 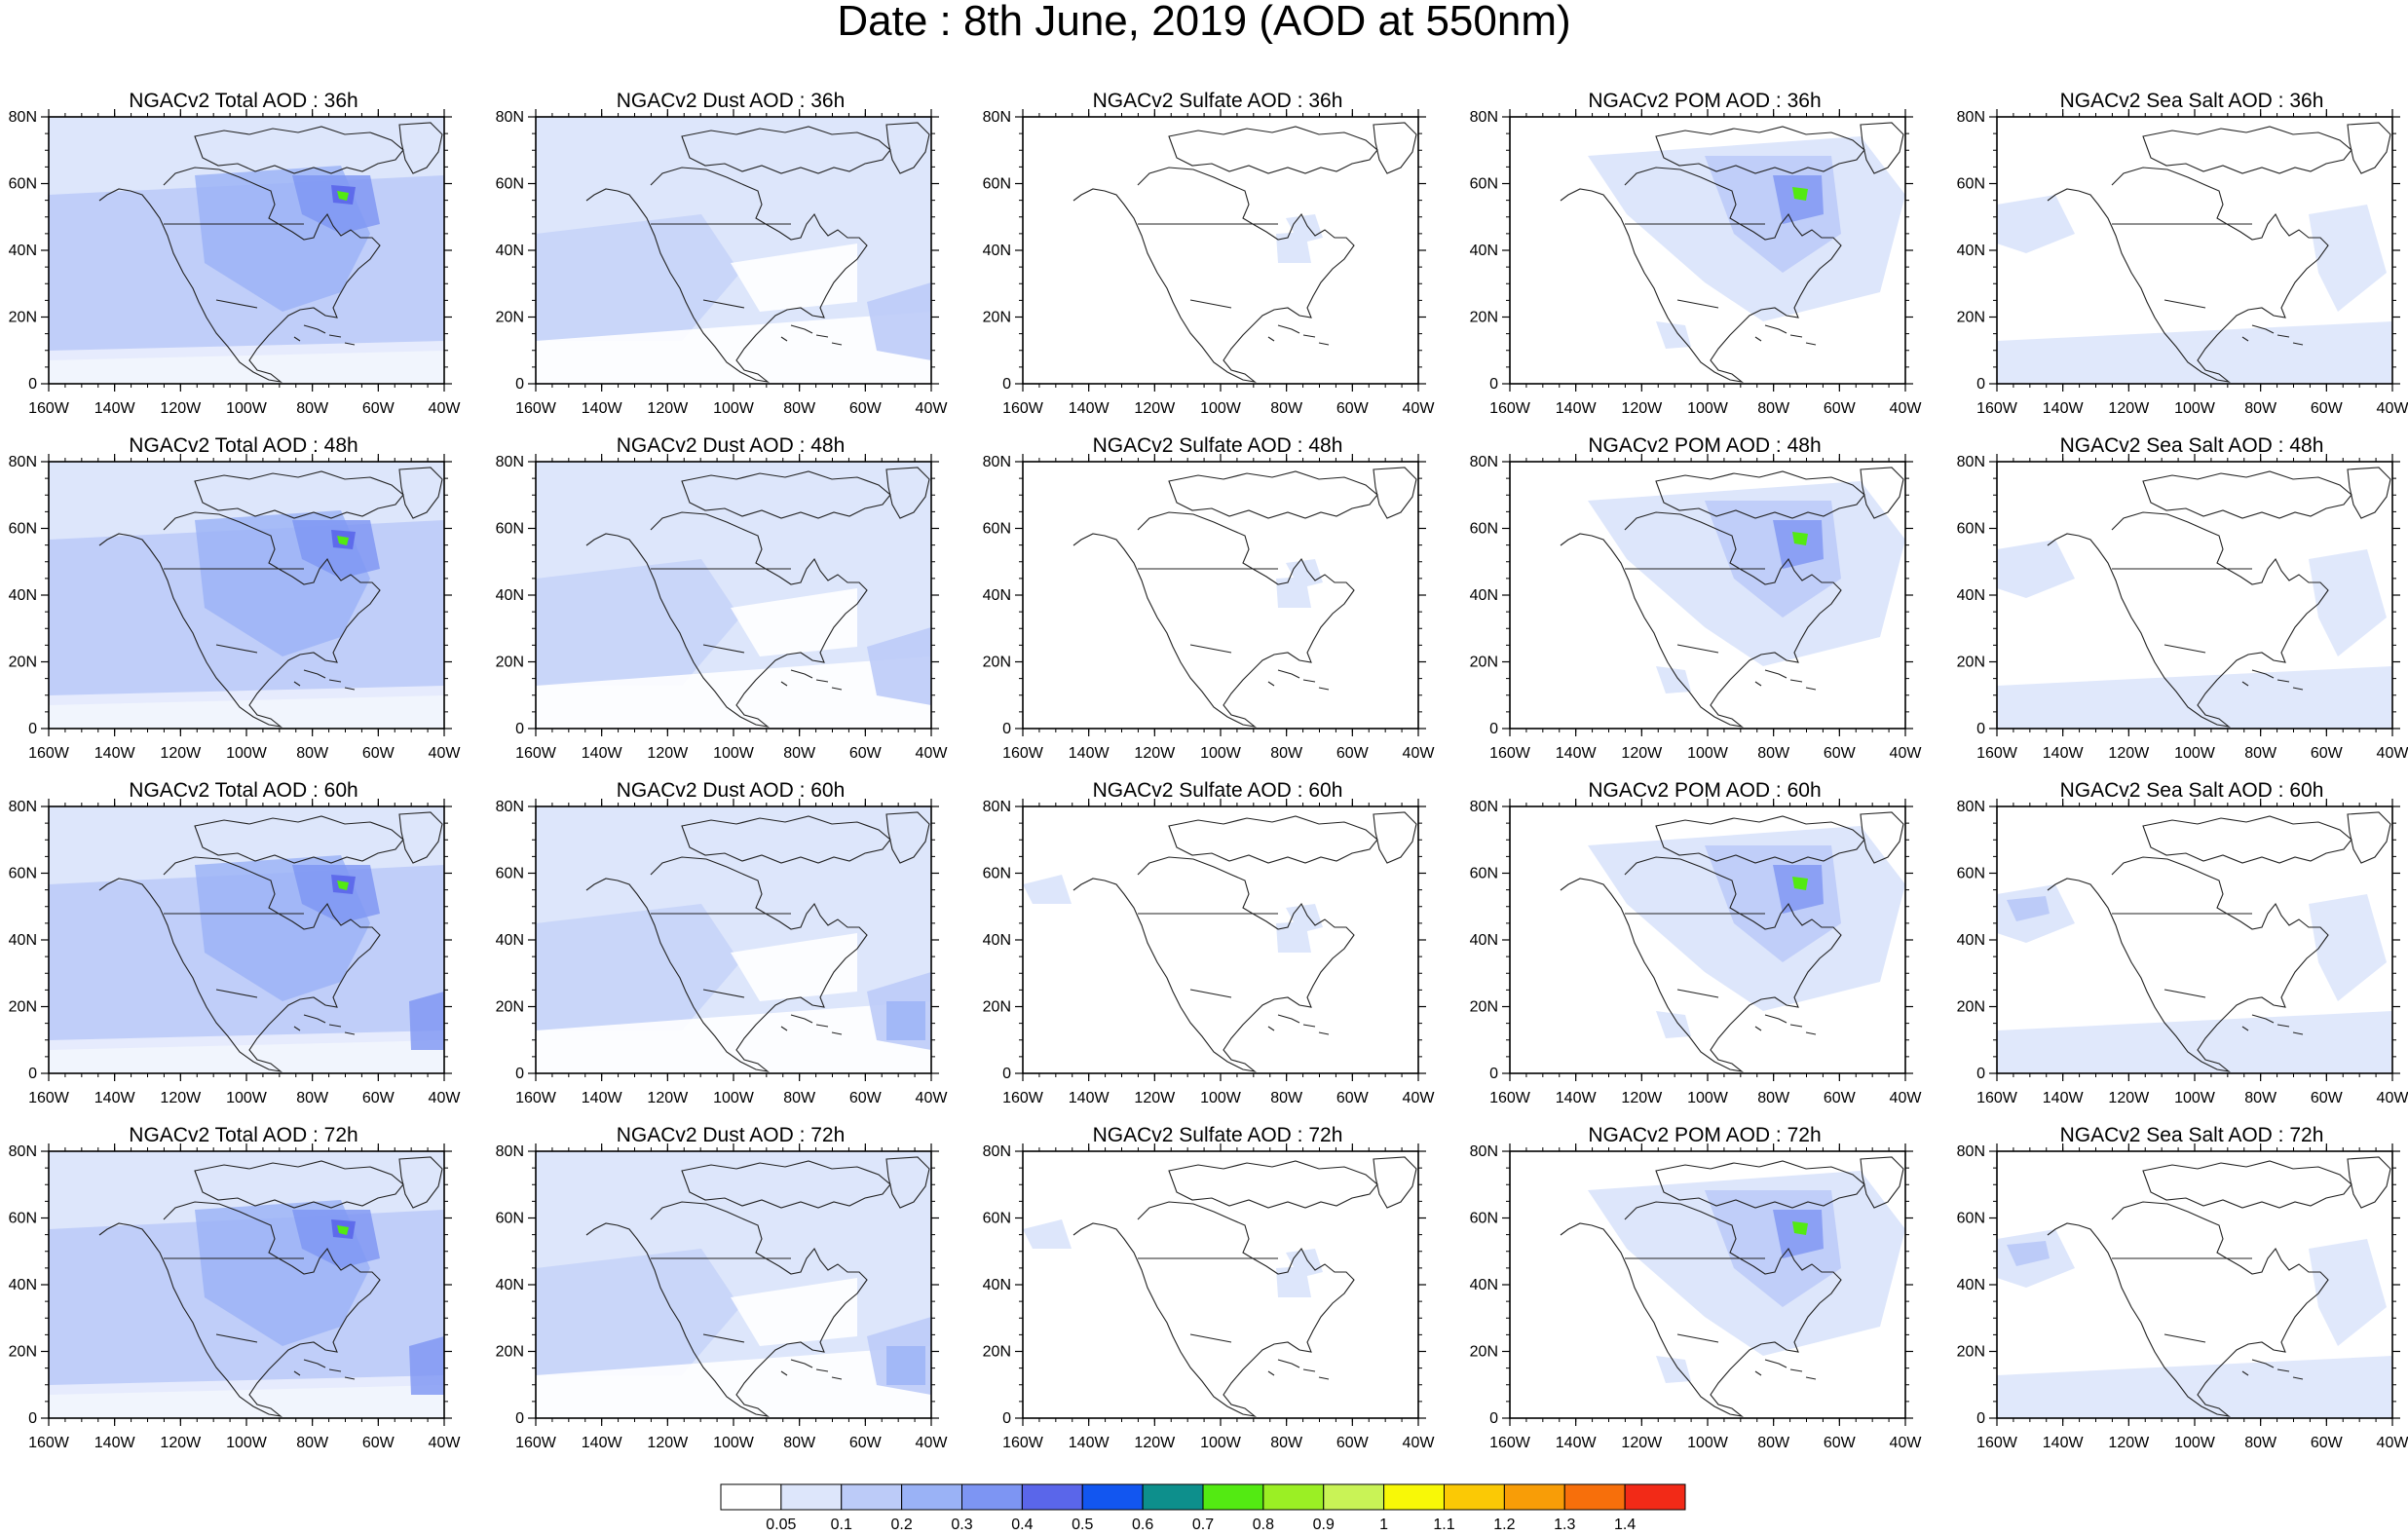 I want to click on panel-title: NGACv2 Sulfate AOD : 72h, so click(x=1217, y=1135).